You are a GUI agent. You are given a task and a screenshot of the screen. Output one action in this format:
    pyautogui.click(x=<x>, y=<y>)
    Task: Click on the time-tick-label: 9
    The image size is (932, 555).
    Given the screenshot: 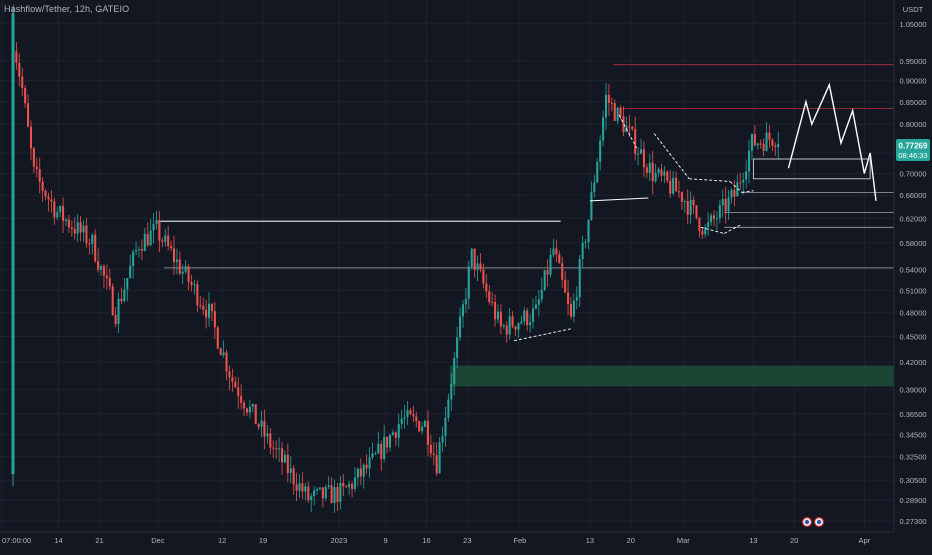 What is the action you would take?
    pyautogui.click(x=386, y=540)
    